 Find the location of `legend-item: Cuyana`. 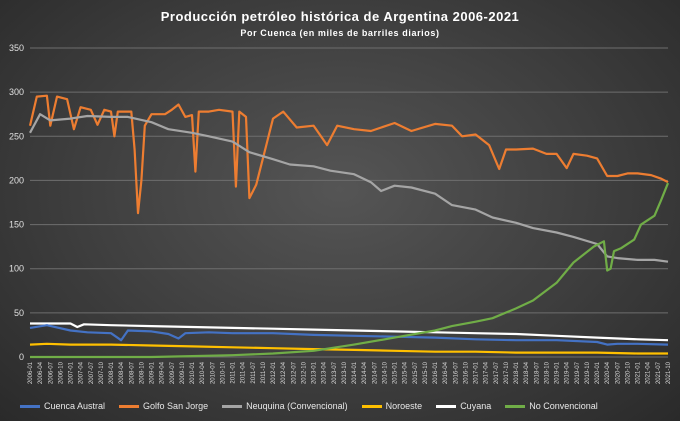

legend-item: Cuyana is located at coordinates (463, 406).